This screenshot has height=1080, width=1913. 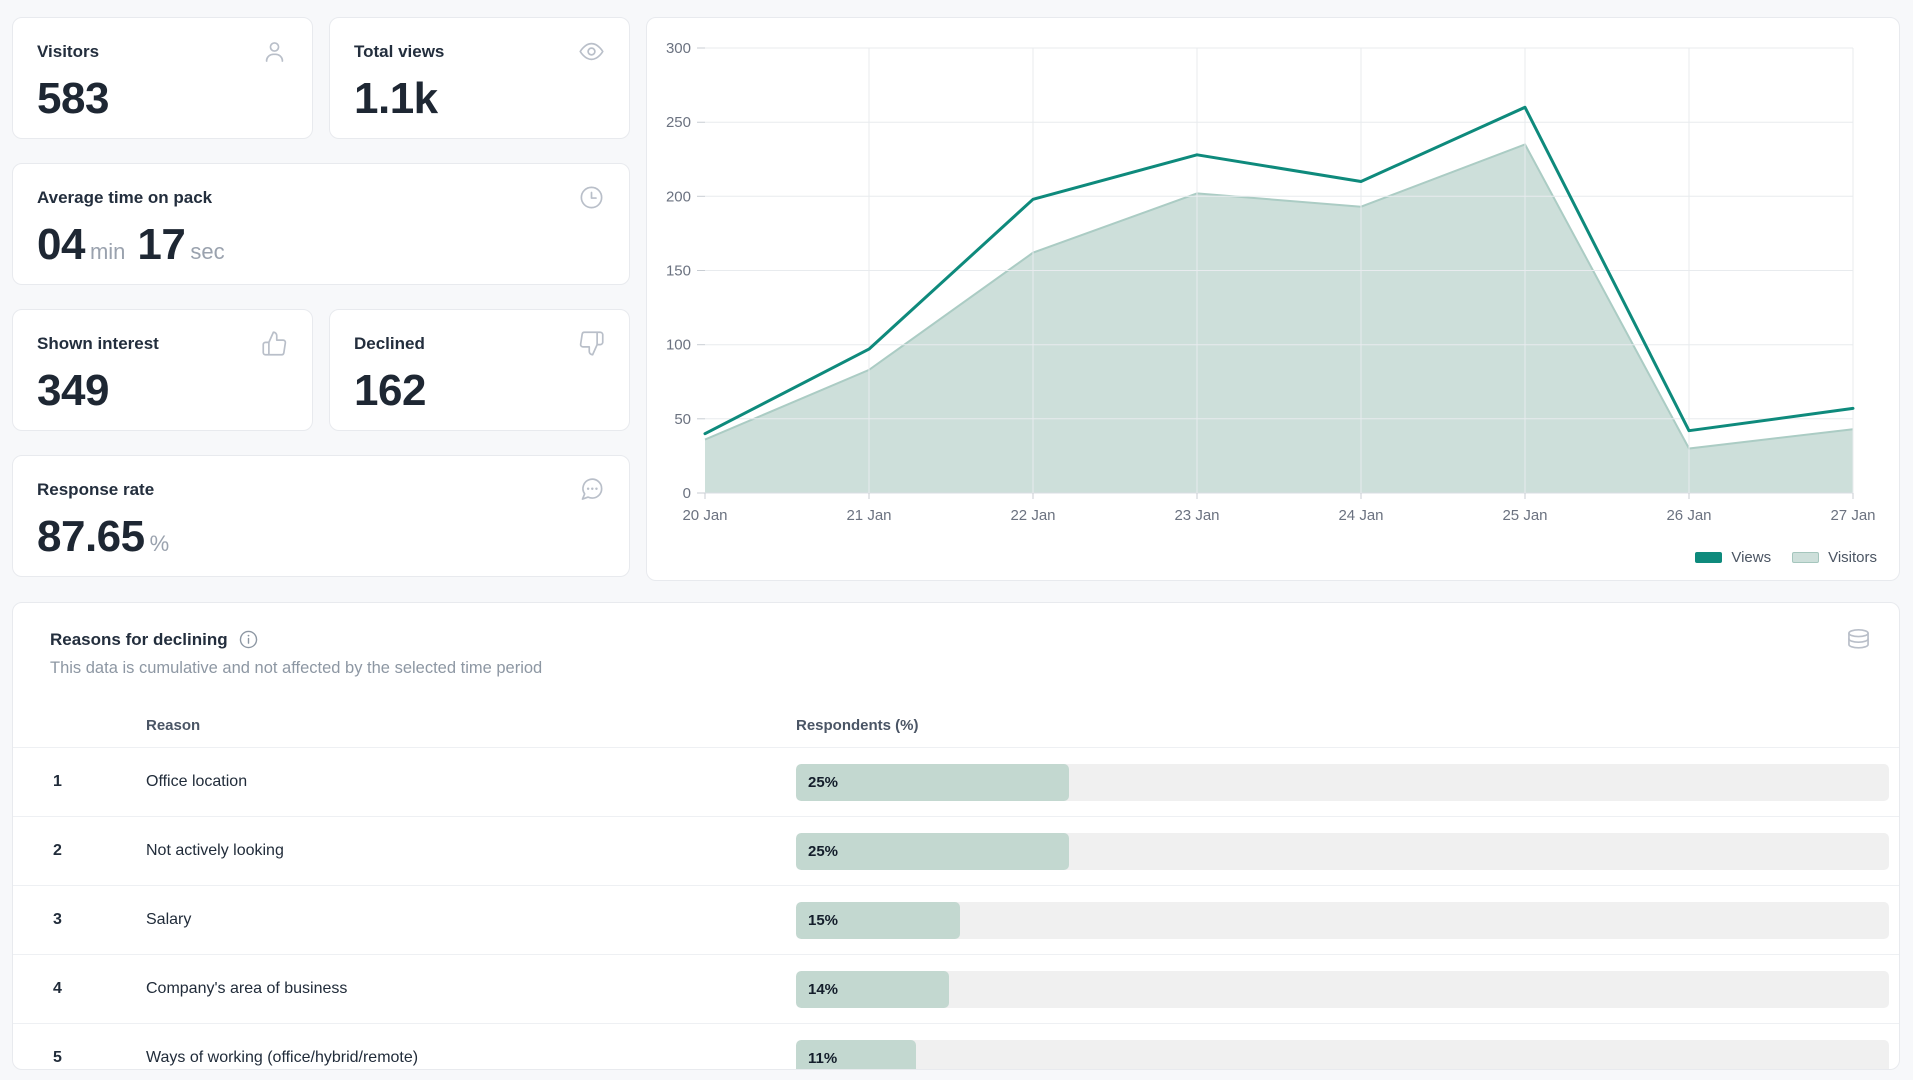 What do you see at coordinates (678, 345) in the screenshot?
I see `svg-text: 100` at bounding box center [678, 345].